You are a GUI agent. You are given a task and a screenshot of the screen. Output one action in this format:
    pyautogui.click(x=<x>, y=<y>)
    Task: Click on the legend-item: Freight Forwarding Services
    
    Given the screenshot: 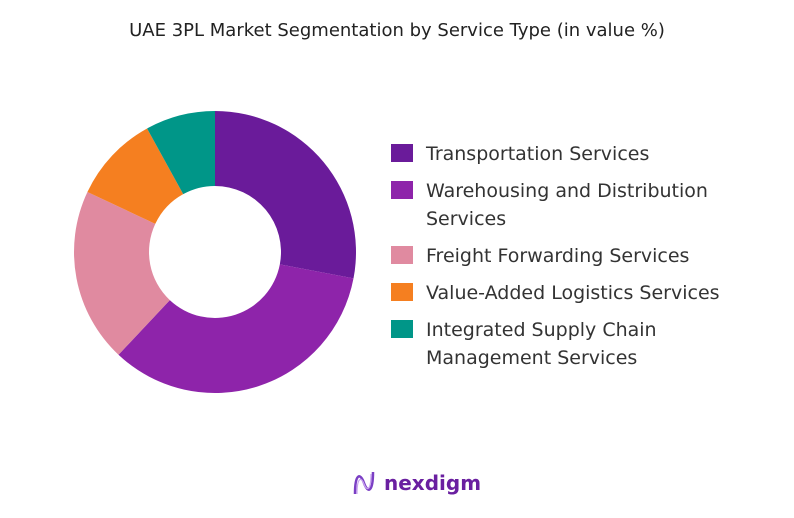 What is the action you would take?
    pyautogui.click(x=581, y=256)
    